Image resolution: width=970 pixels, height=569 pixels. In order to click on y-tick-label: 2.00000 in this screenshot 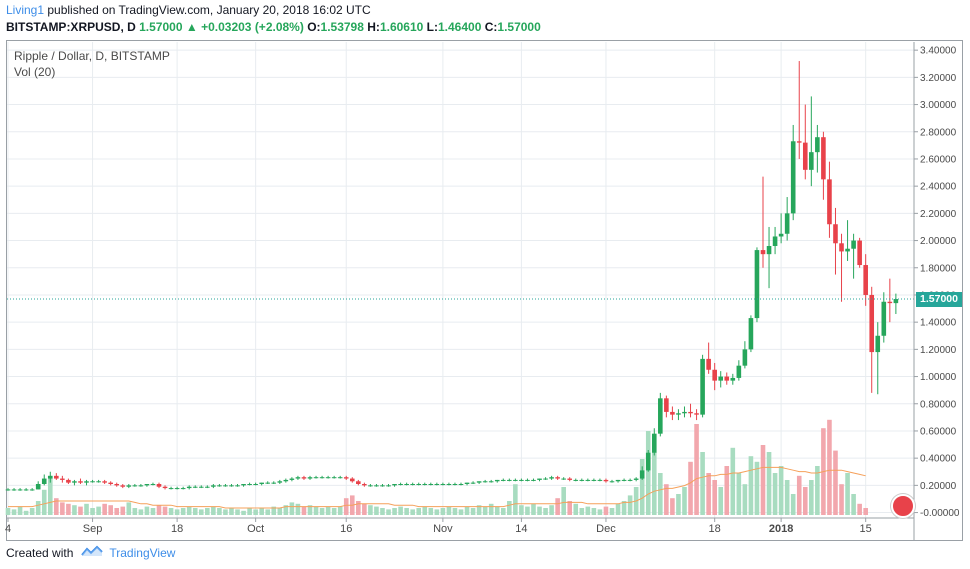, I will do `click(938, 241)`.